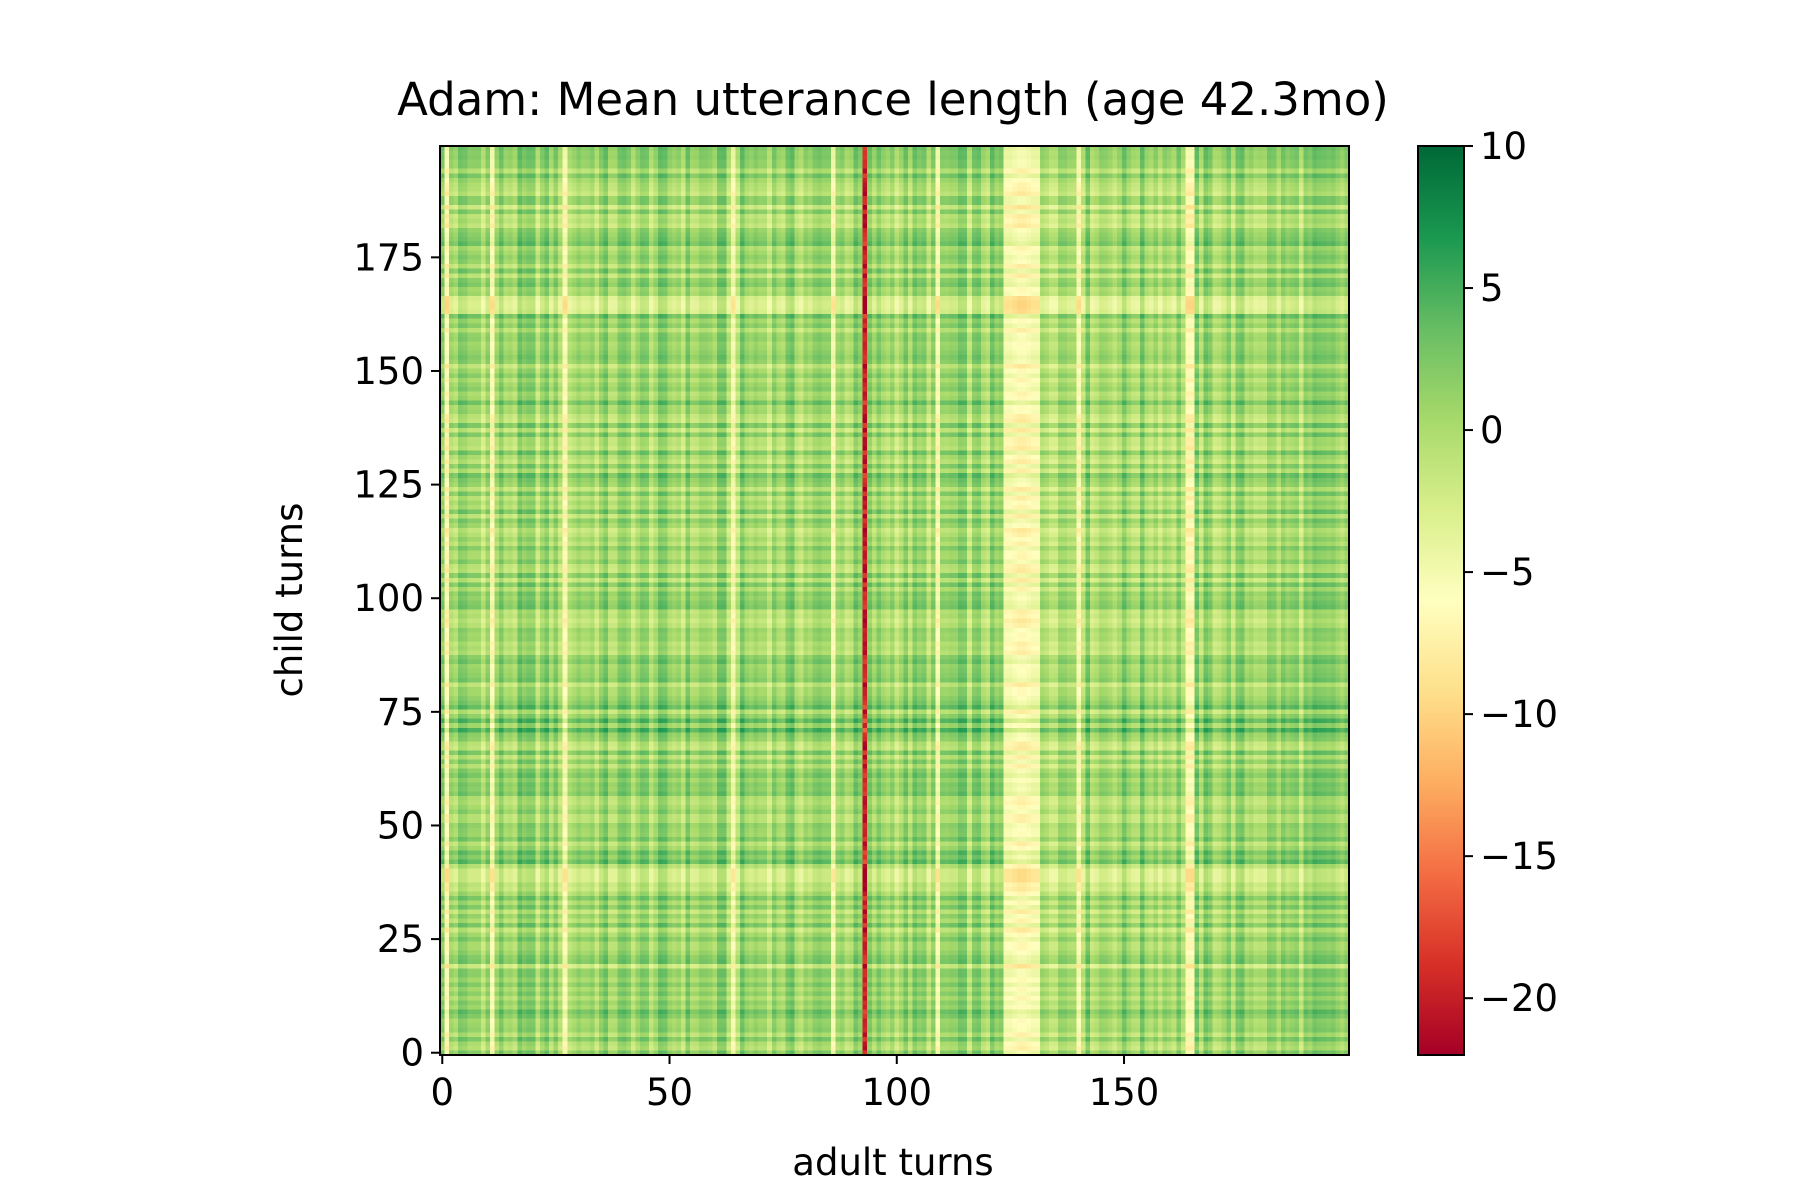 Image resolution: width=1800 pixels, height=1200 pixels. I want to click on colorbar-gradient, so click(1441, 600).